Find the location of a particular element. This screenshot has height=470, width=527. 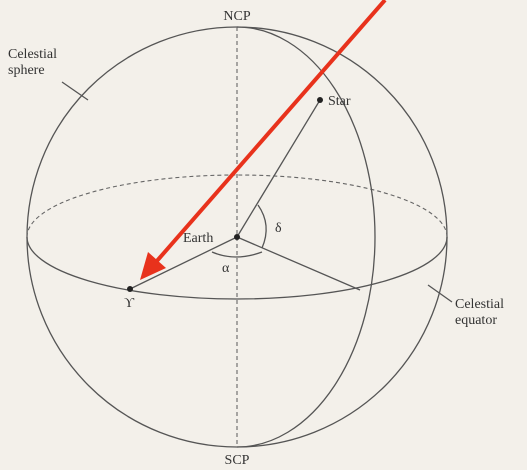

equator-label: equator is located at coordinates (476, 320).